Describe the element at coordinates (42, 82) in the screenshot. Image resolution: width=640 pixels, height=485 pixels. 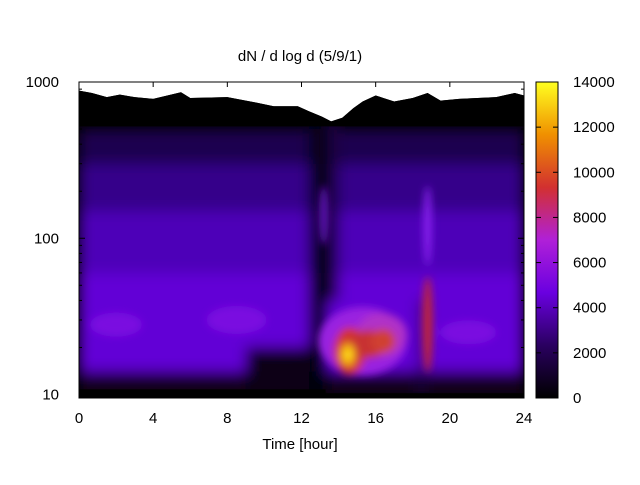
I see `y-tick-label: 1000` at that location.